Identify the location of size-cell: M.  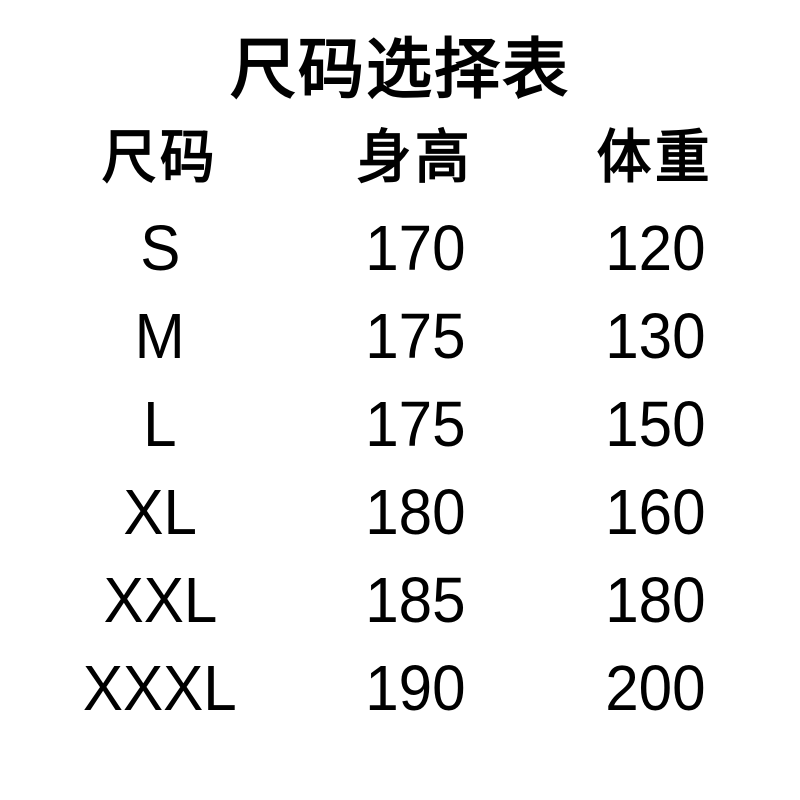
(160, 336).